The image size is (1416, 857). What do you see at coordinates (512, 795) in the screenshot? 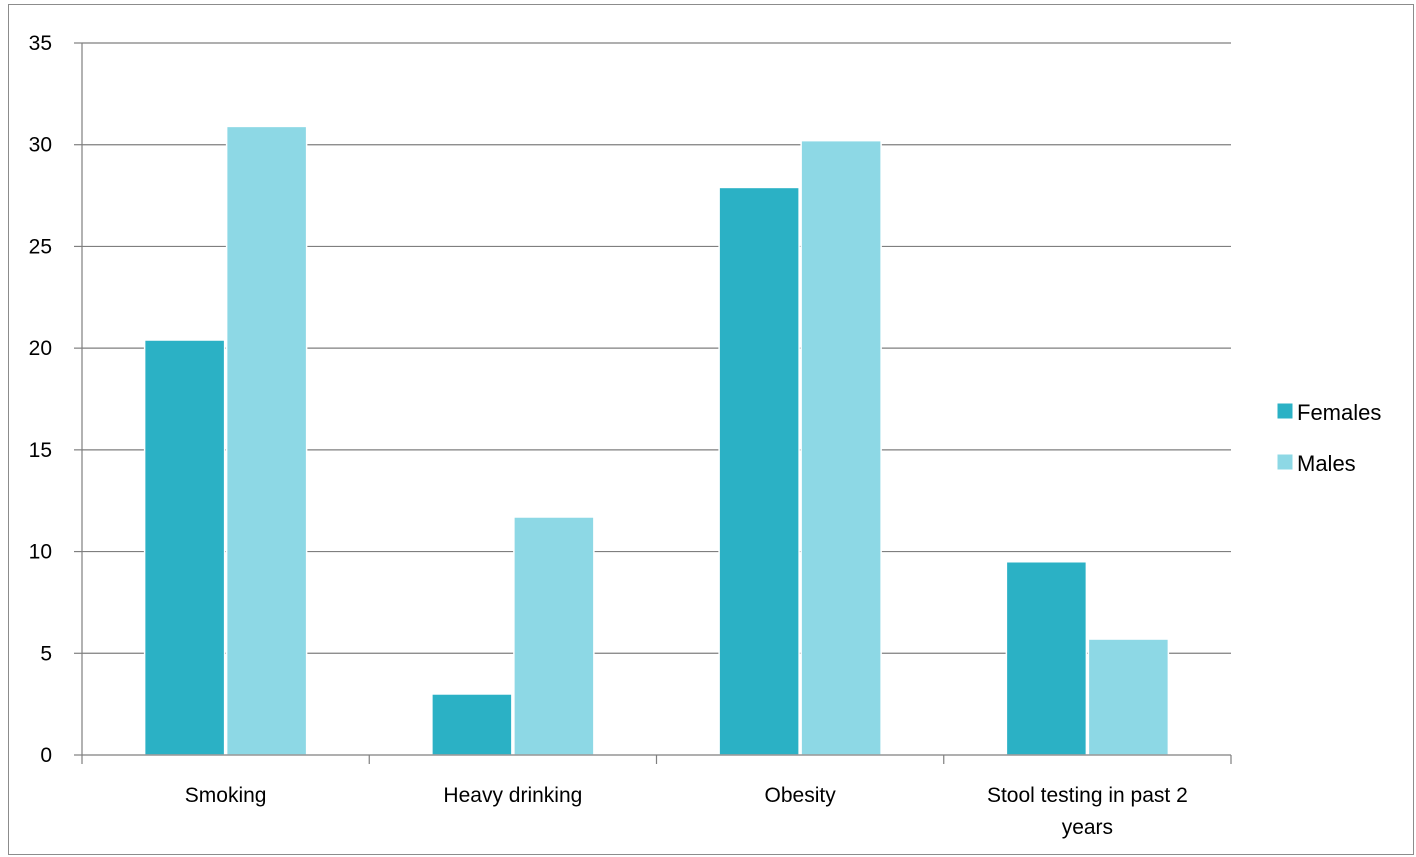
I see `x-tick-label: Heavy drinking` at bounding box center [512, 795].